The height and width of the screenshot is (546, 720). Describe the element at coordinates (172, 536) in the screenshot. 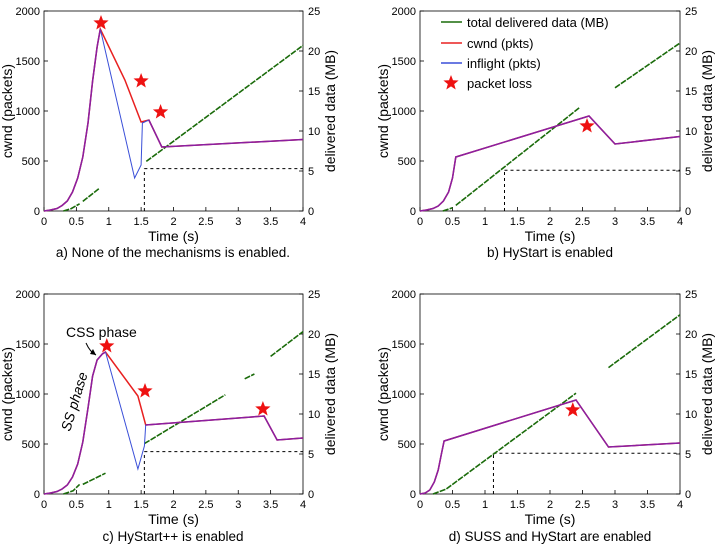

I see `caption: c) HyStart++ is enabled` at that location.